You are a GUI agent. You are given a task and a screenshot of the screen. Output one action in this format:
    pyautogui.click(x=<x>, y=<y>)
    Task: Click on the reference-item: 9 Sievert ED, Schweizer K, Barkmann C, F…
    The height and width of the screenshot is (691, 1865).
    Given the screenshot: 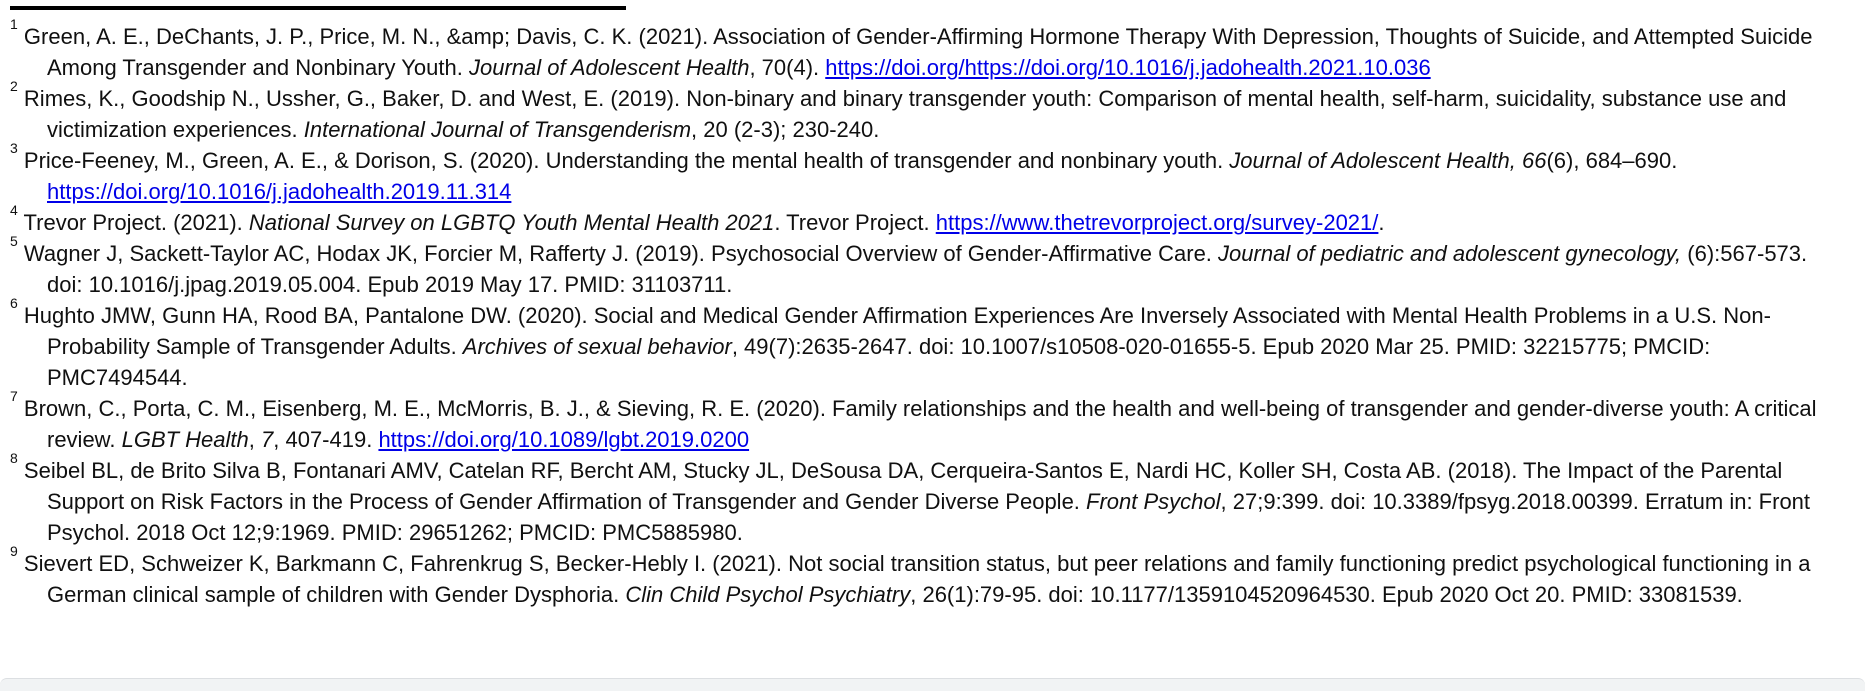 What is the action you would take?
    pyautogui.click(x=928, y=577)
    